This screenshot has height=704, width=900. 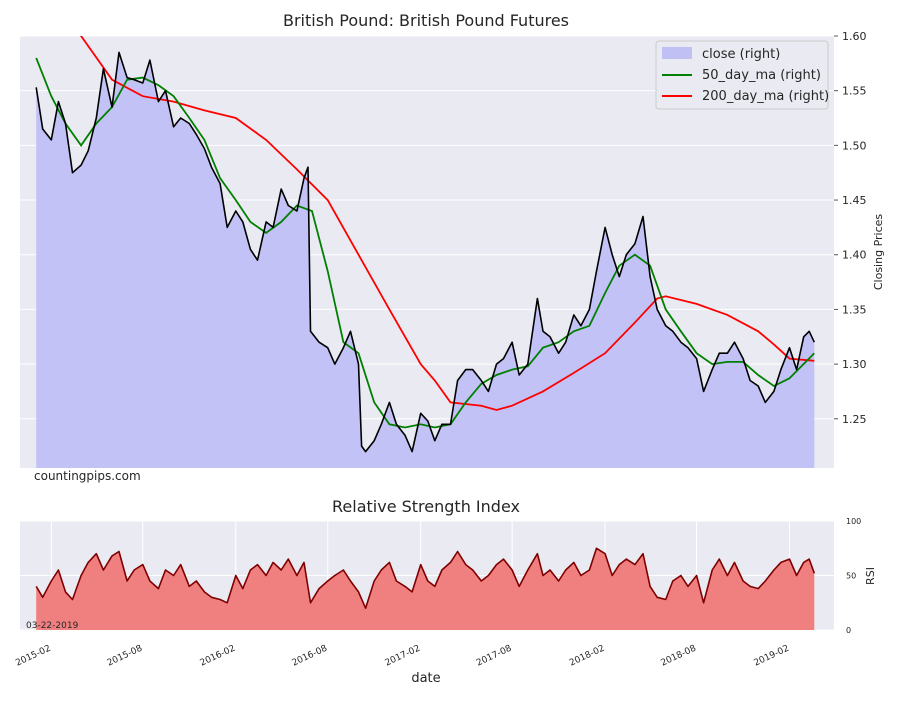 What do you see at coordinates (854, 145) in the screenshot?
I see `price-tick-label: 1.50` at bounding box center [854, 145].